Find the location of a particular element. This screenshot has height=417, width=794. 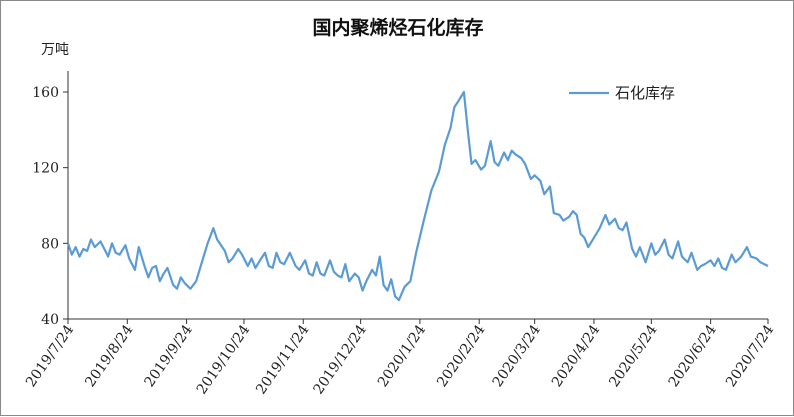

x-tick-label: 2020/5/24 is located at coordinates (633, 356).